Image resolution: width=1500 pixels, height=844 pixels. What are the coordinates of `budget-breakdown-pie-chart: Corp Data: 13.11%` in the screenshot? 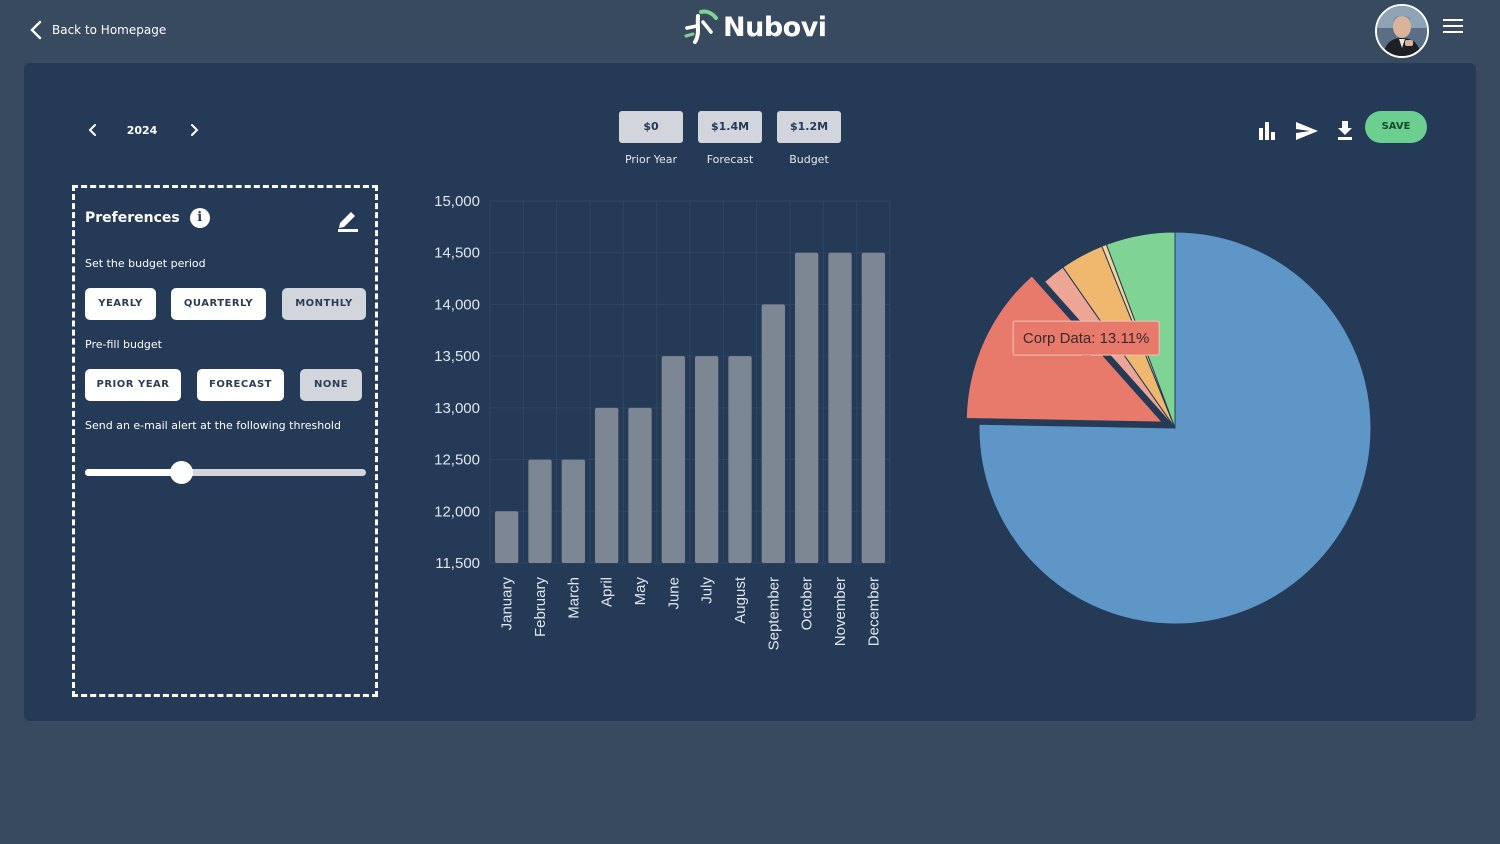 It's located at (1168, 428).